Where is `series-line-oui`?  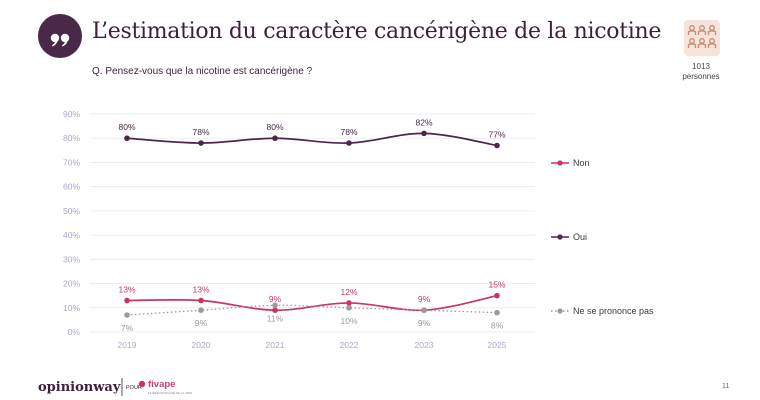 series-line-oui is located at coordinates (312, 139).